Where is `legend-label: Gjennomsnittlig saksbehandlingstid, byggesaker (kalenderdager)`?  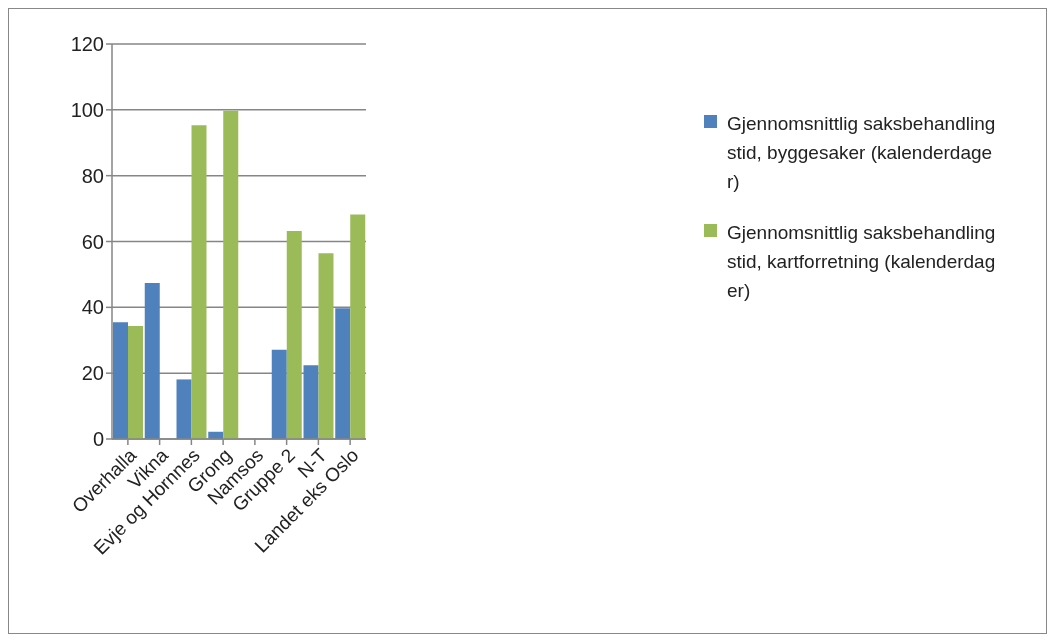
legend-label: Gjennomsnittlig saksbehandlingstid, byggesaker (kalenderdager) is located at coordinates (862, 153).